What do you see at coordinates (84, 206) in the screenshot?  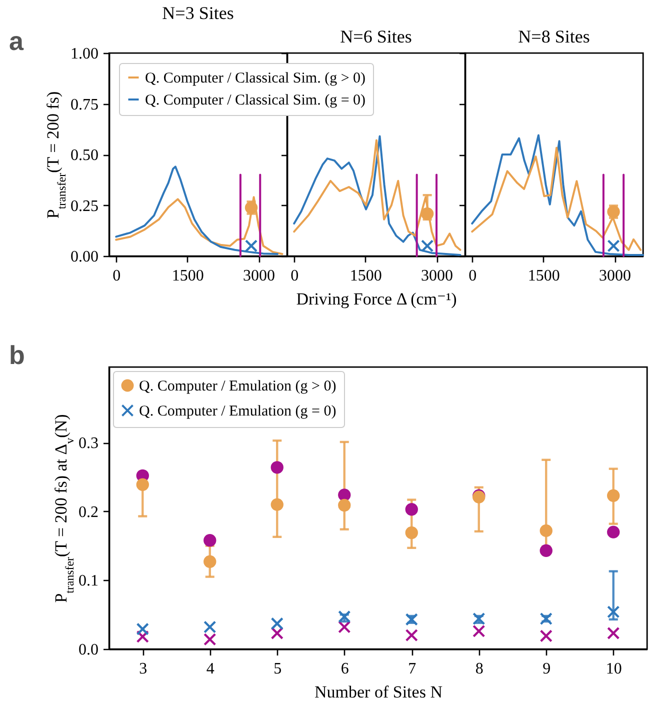 I see `y-tick-label: 0.25` at bounding box center [84, 206].